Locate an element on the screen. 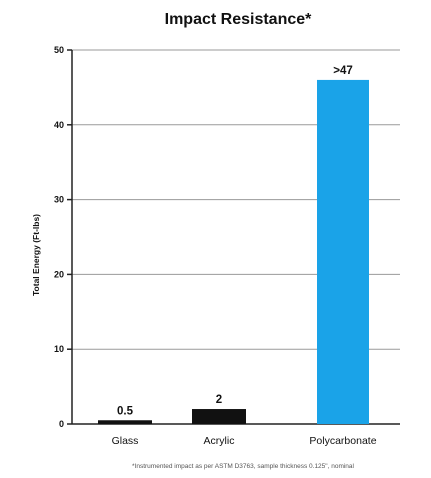  bar-polycarbonate is located at coordinates (343, 252).